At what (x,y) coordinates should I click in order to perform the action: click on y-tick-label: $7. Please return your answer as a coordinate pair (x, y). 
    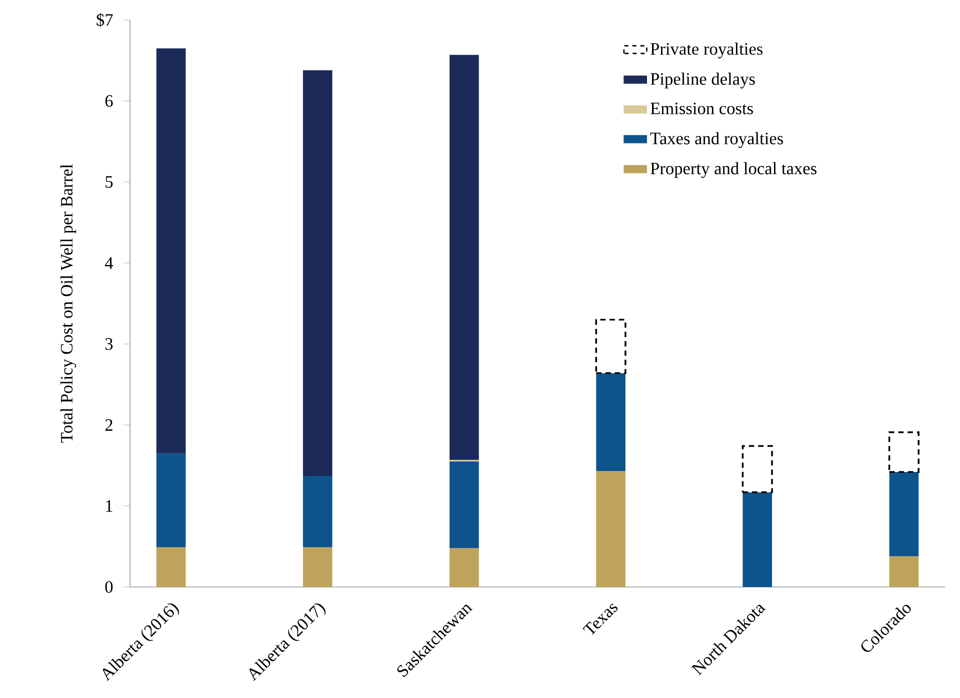
    Looking at the image, I should click on (104, 20).